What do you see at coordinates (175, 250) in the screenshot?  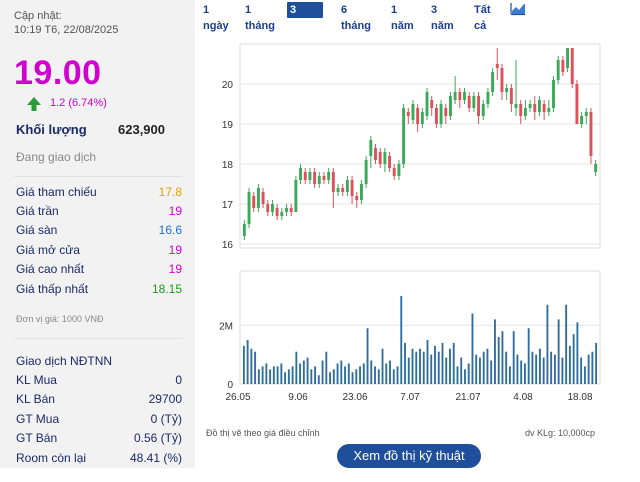 I see `open-price-value: 19` at bounding box center [175, 250].